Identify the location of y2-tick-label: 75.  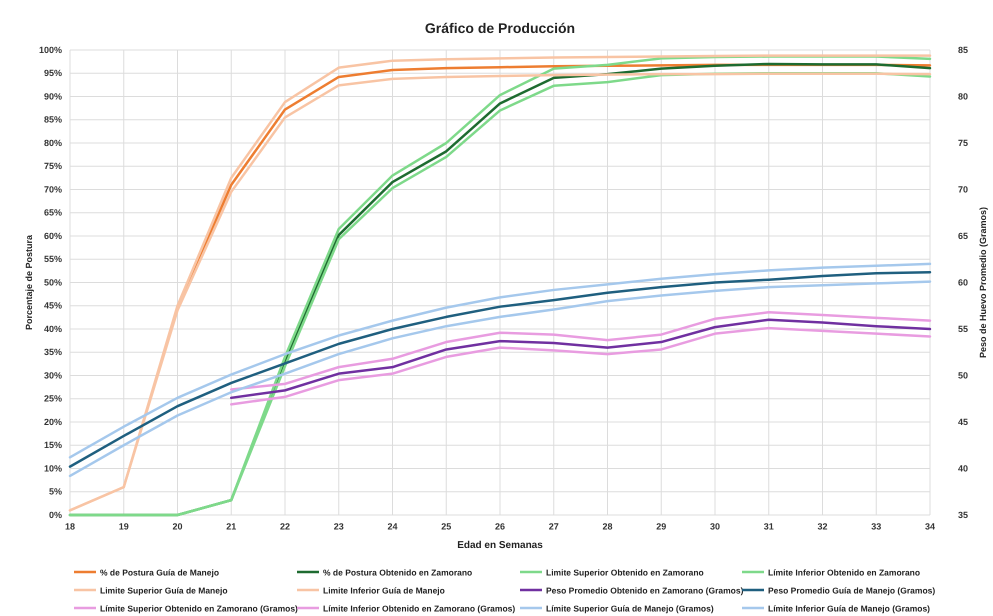
(963, 143).